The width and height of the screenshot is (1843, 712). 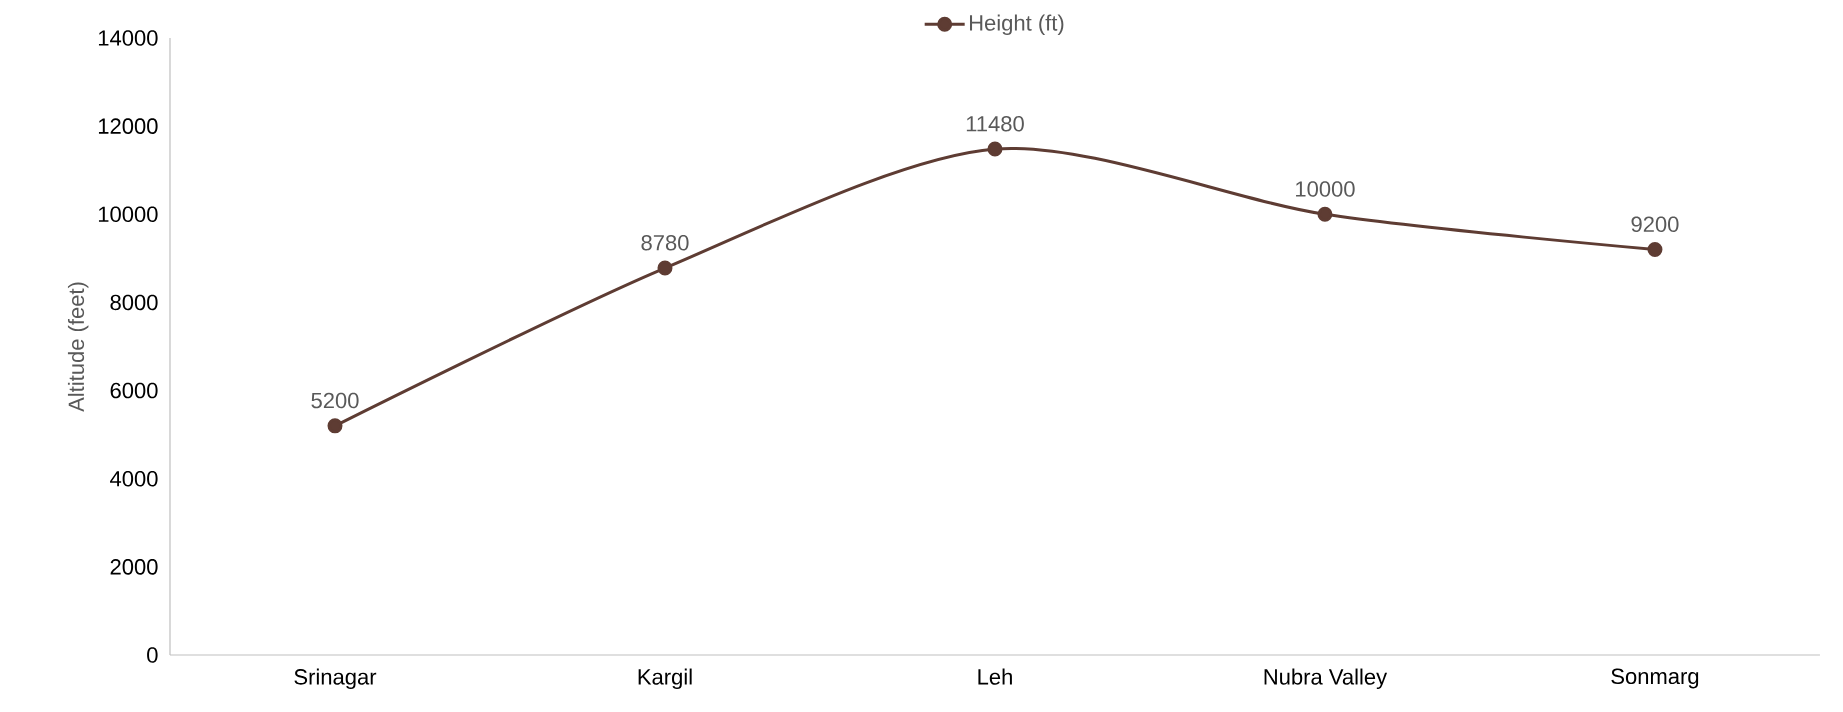 I want to click on y-tick-label: 0, so click(x=152, y=655).